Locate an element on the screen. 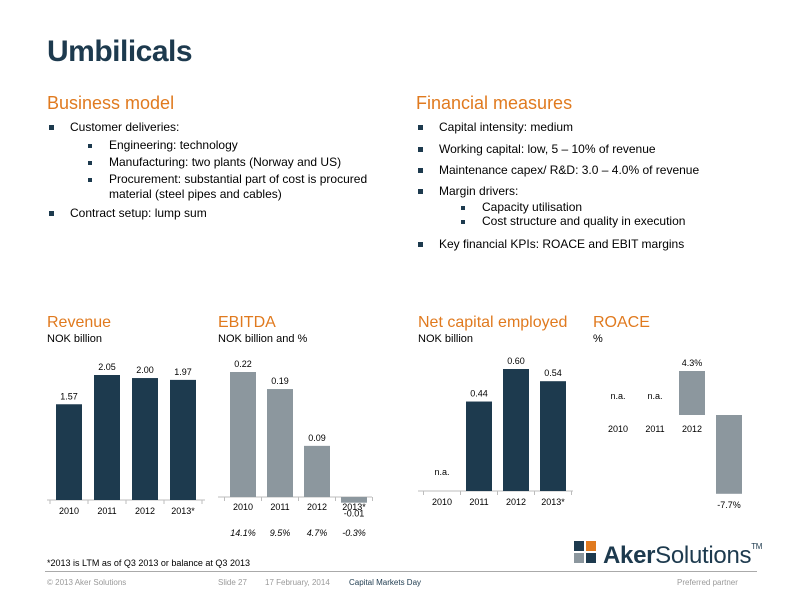 The height and width of the screenshot is (600, 800). revenue-chart-title: Revenue is located at coordinates (79, 322).